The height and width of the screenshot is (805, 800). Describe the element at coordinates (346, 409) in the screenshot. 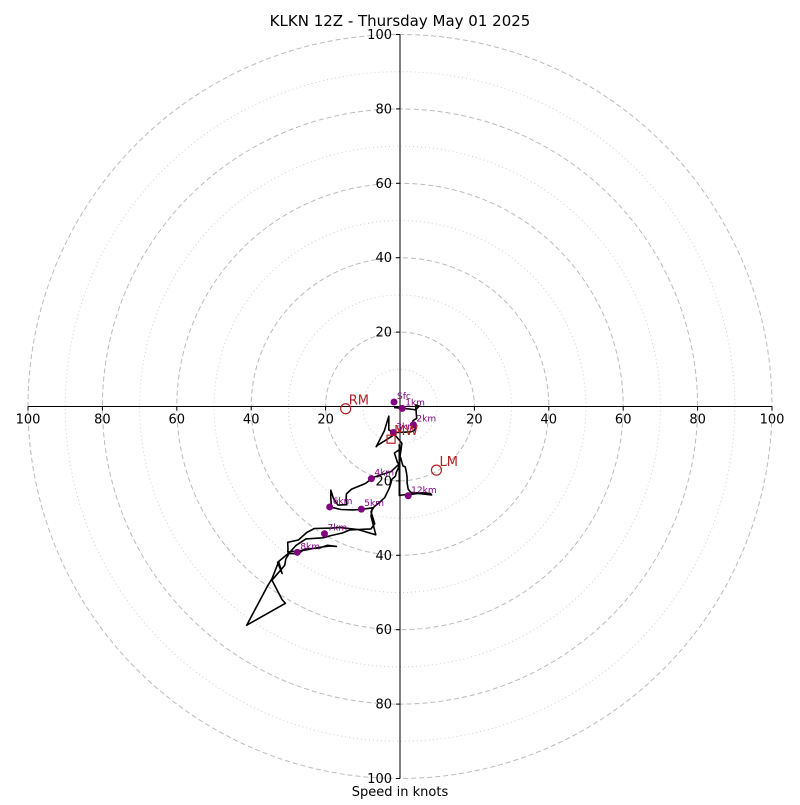

I see `motion-marker-rm` at that location.